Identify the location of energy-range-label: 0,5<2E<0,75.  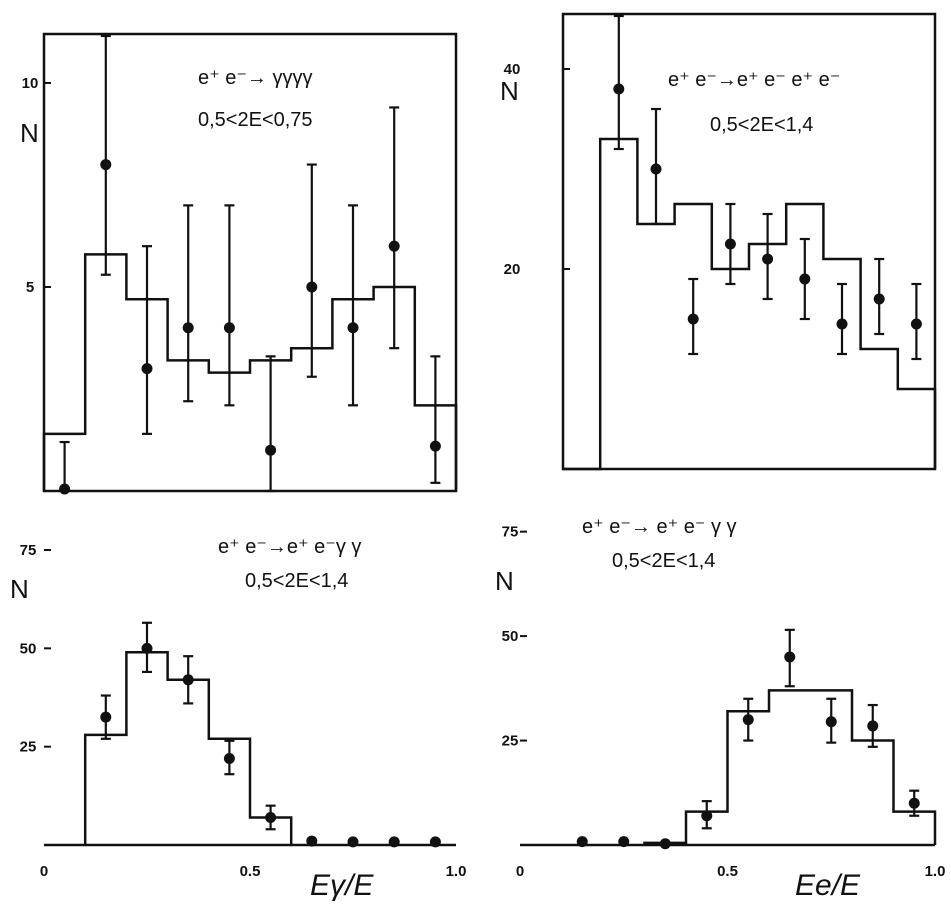
(255, 120).